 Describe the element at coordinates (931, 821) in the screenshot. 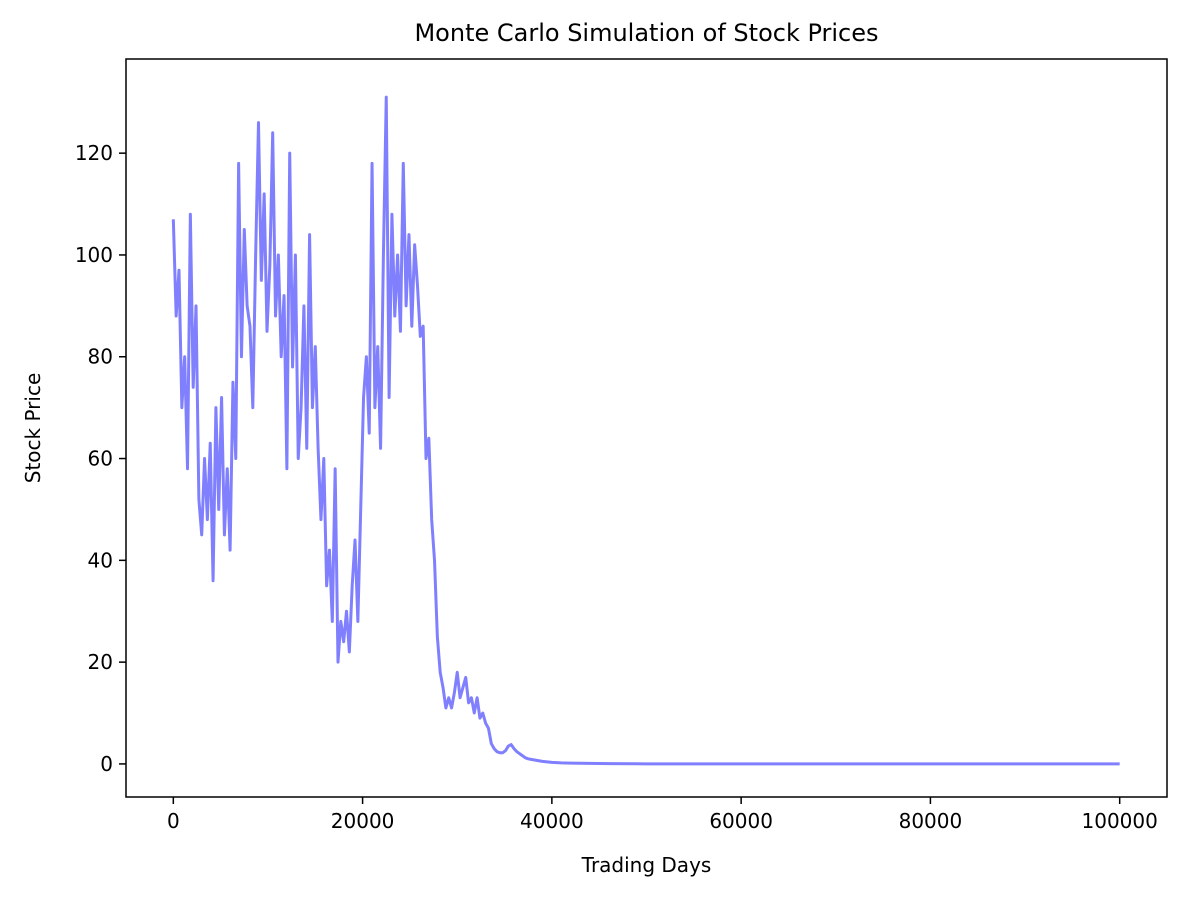

I see `x-tick-label: 80000` at that location.